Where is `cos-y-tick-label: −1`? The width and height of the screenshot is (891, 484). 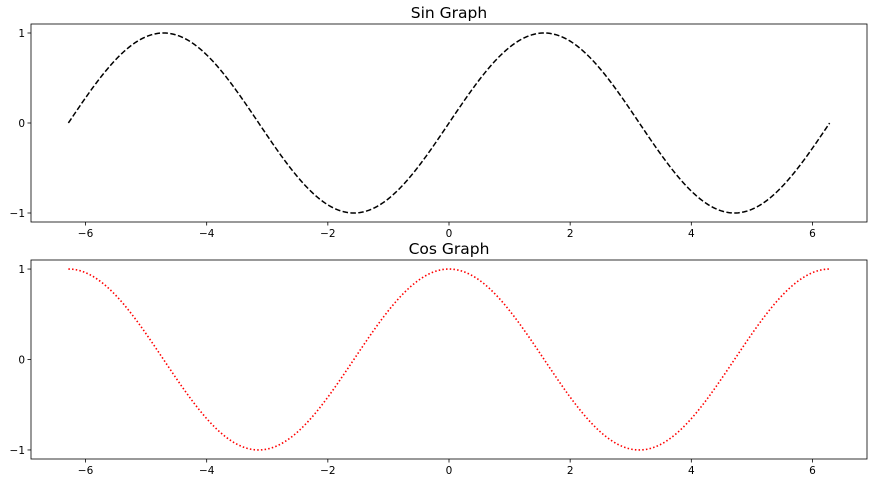 cos-y-tick-label: −1 is located at coordinates (17, 451).